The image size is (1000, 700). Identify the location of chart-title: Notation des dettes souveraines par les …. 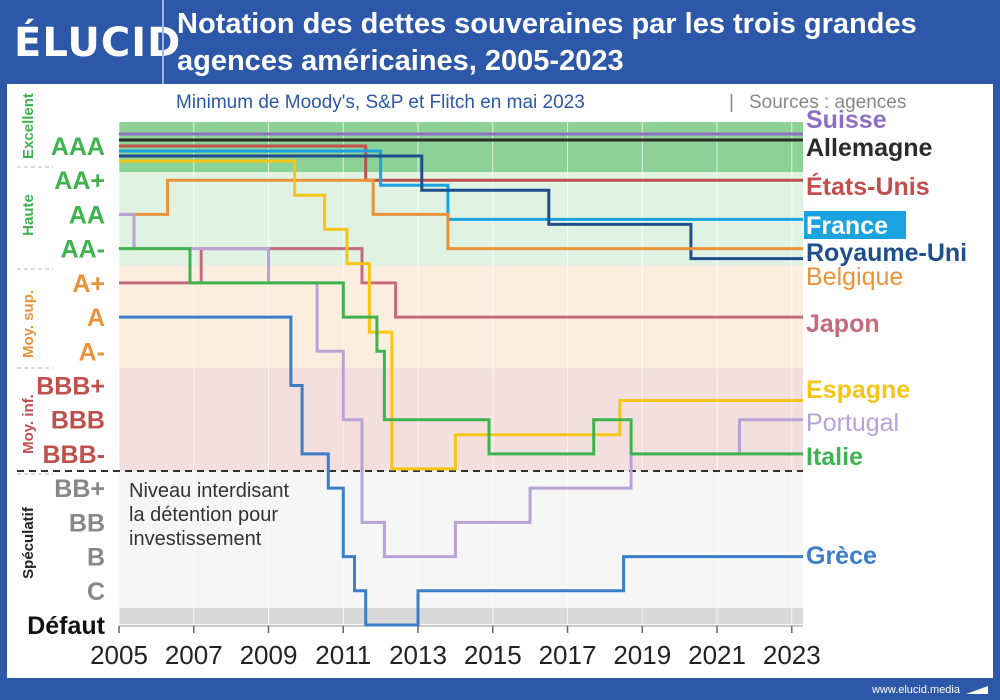
(547, 42).